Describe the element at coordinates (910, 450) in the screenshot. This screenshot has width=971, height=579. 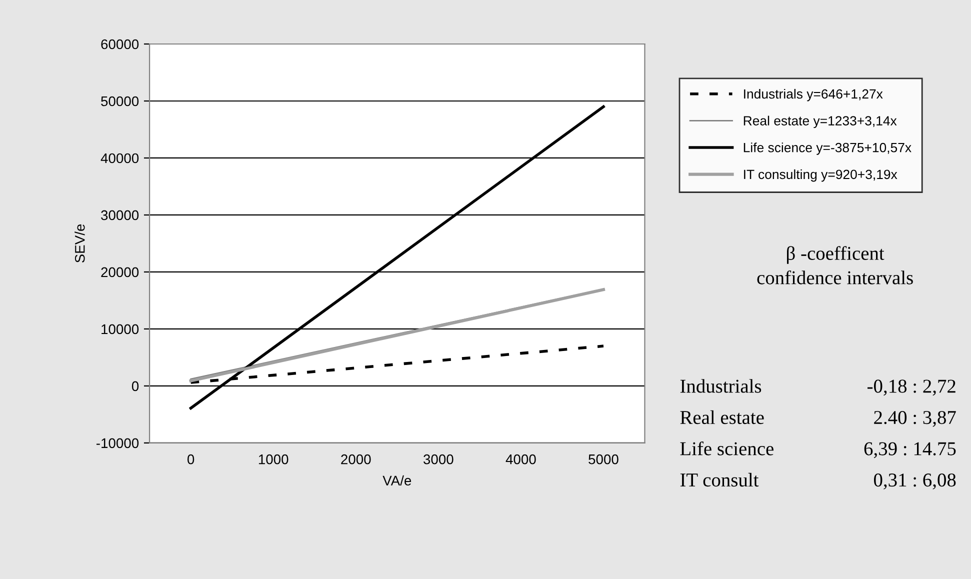
I see `text: 6,39 : 14.75` at that location.